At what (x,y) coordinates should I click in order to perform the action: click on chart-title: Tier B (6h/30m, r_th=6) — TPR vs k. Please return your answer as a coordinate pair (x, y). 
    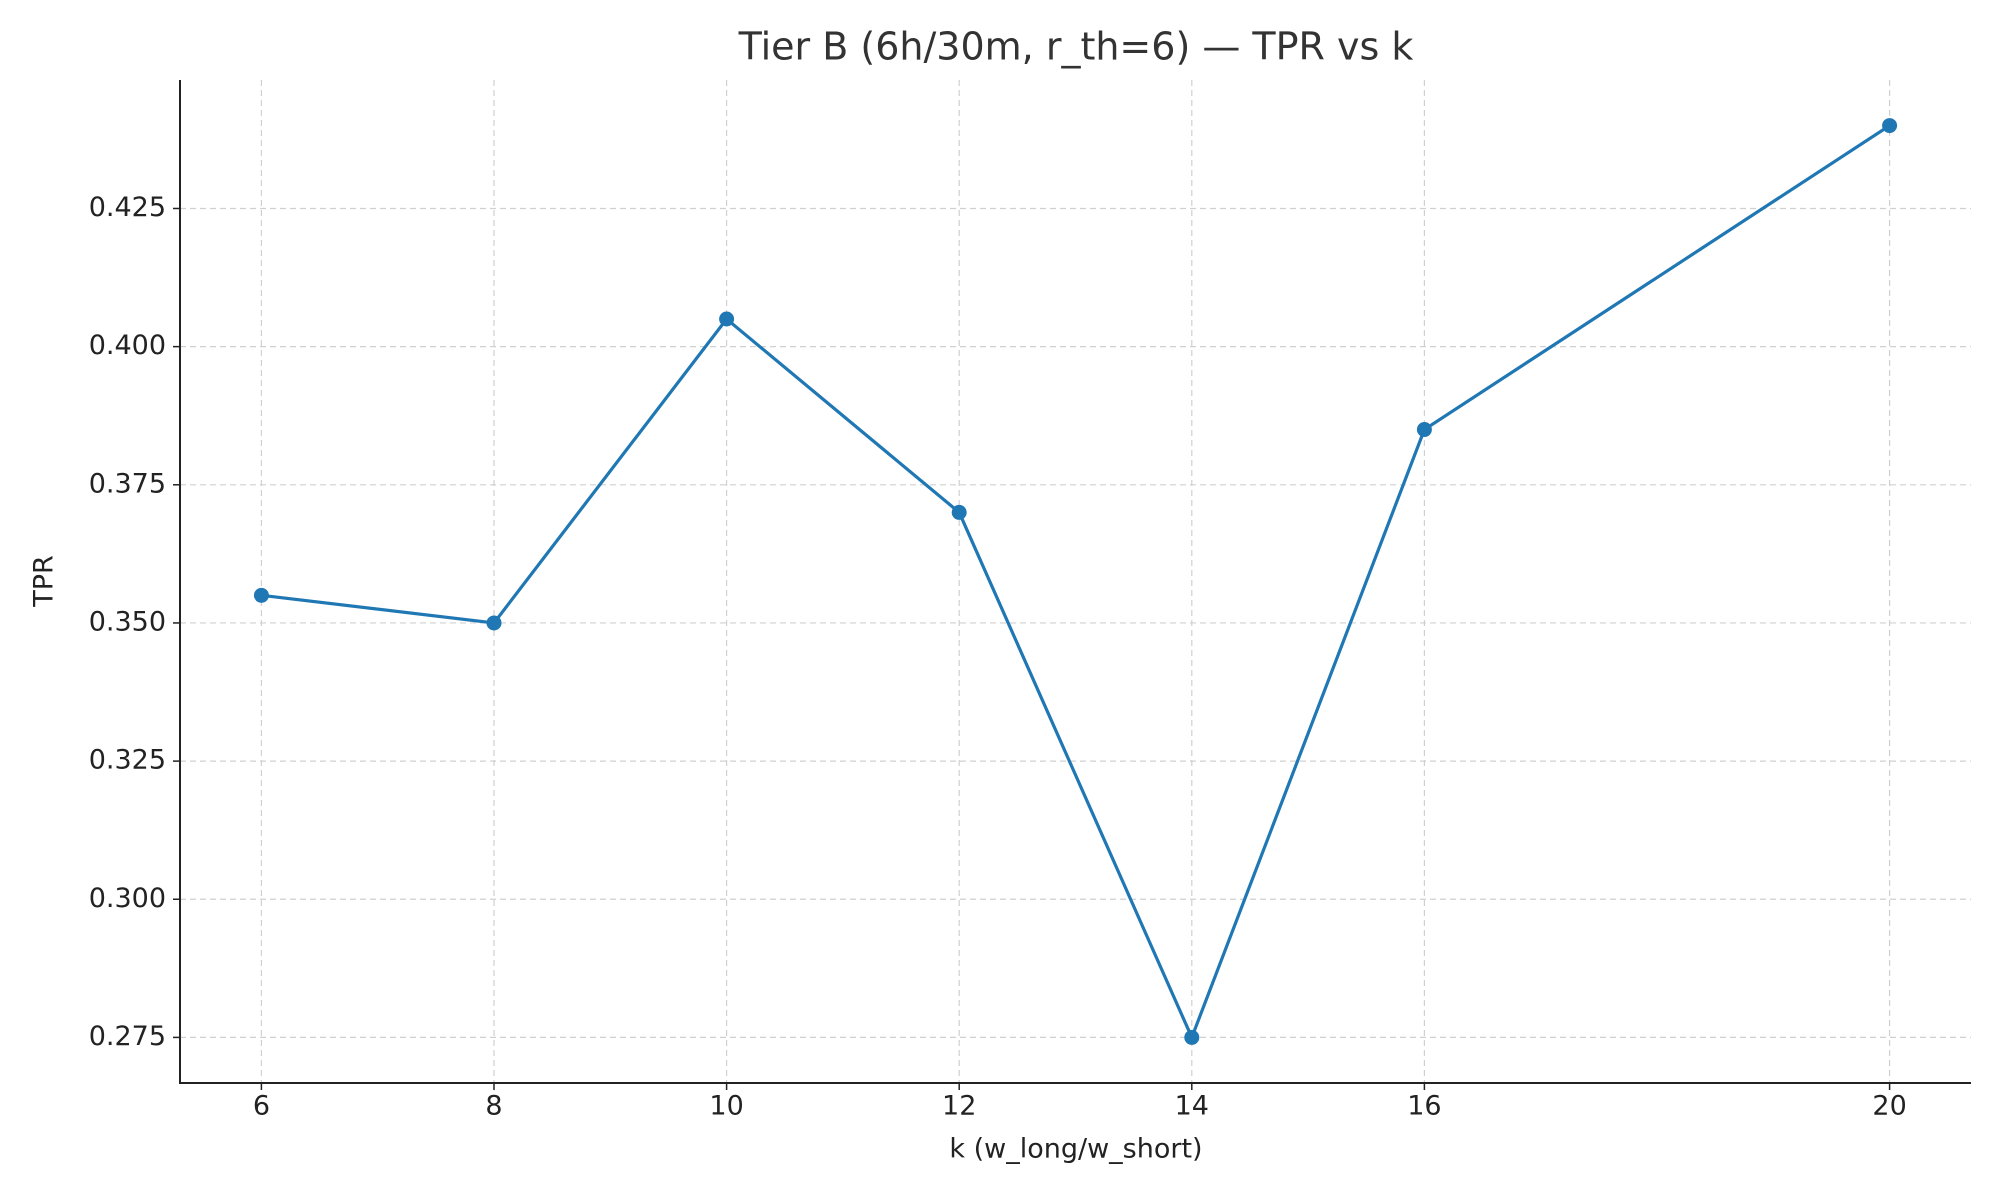
    Looking at the image, I should click on (1076, 47).